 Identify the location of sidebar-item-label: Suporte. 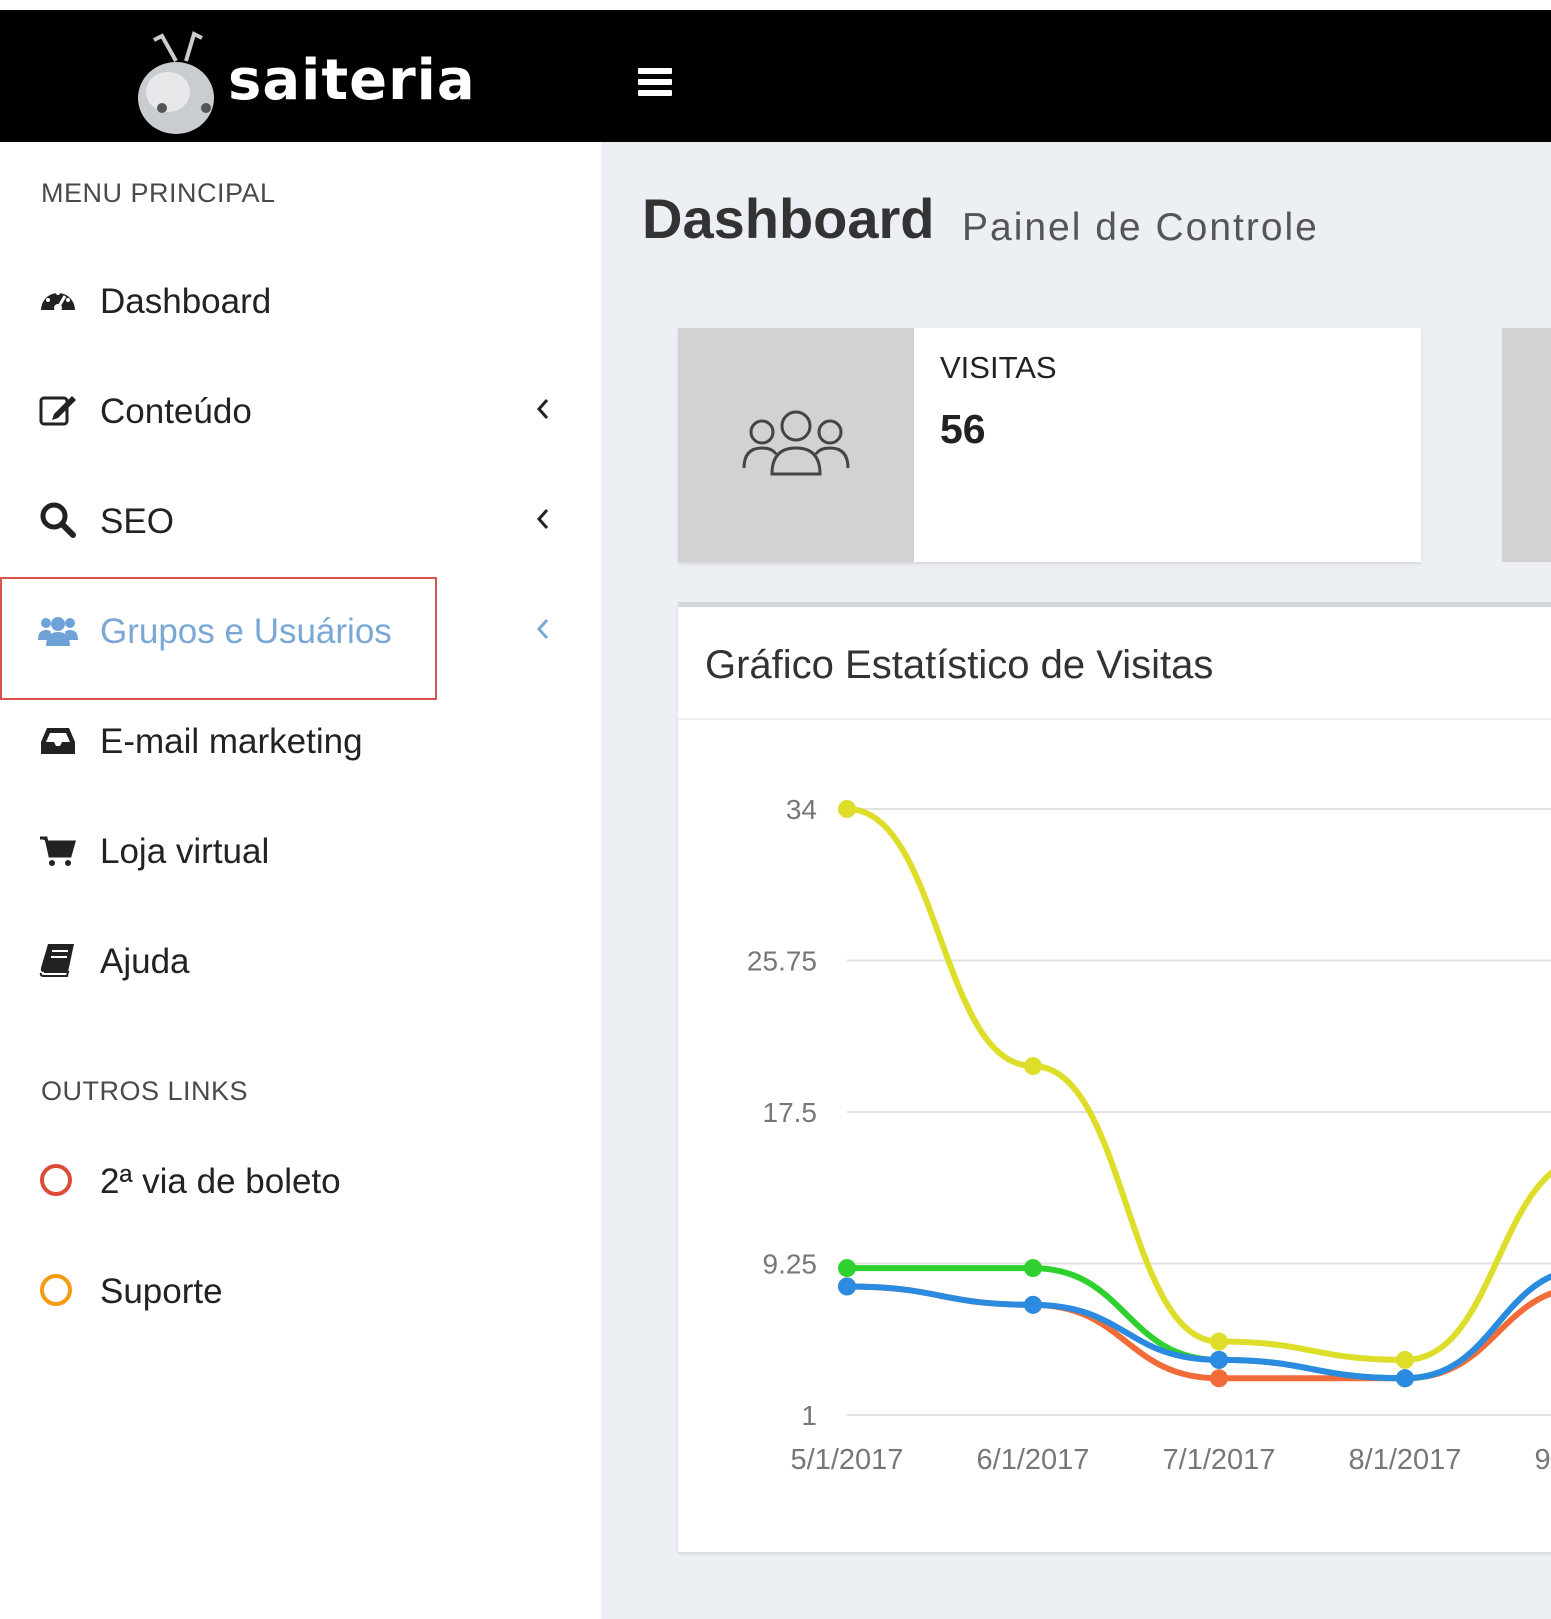
(161, 1291).